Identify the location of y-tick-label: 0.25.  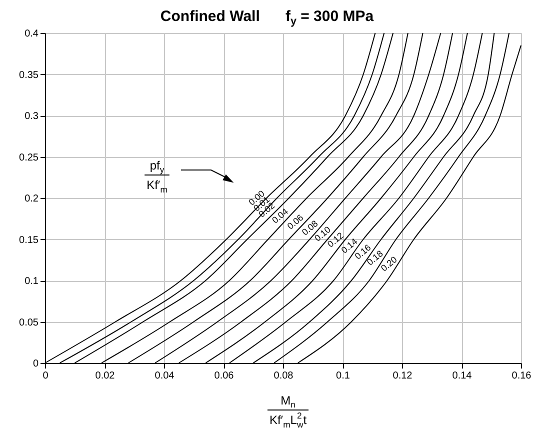
(29, 158).